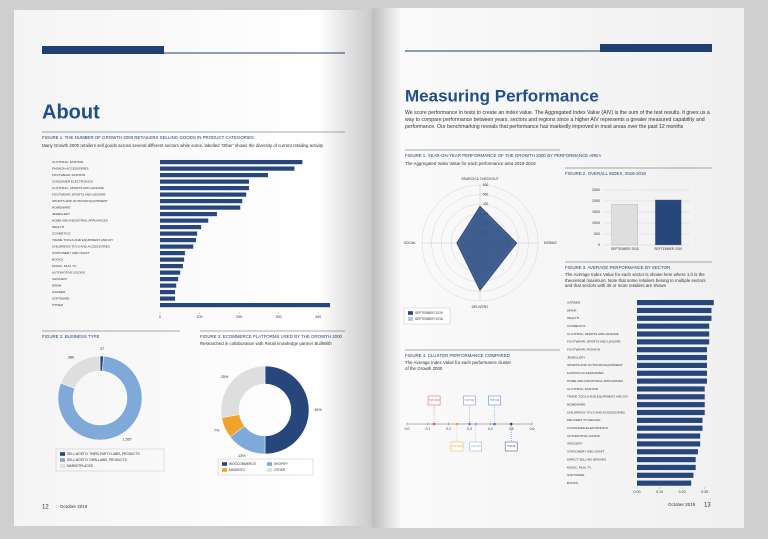  I want to click on category-label: COSMETICS, so click(61, 233).